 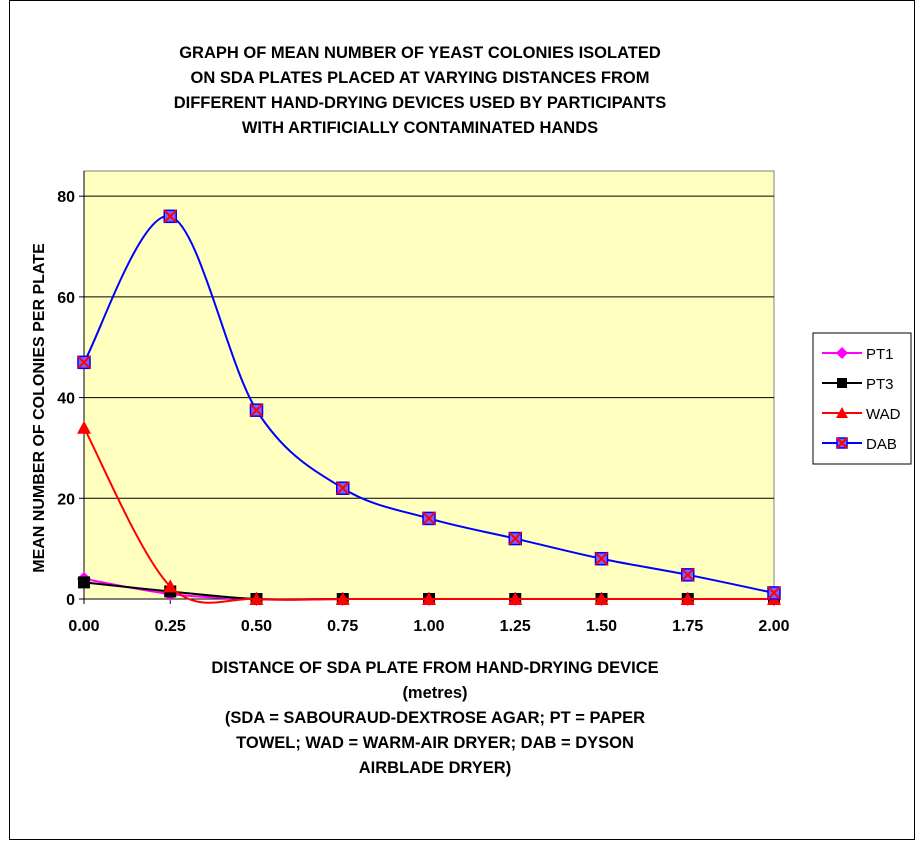 What do you see at coordinates (773, 626) in the screenshot?
I see `x-tick-label: 2.00` at bounding box center [773, 626].